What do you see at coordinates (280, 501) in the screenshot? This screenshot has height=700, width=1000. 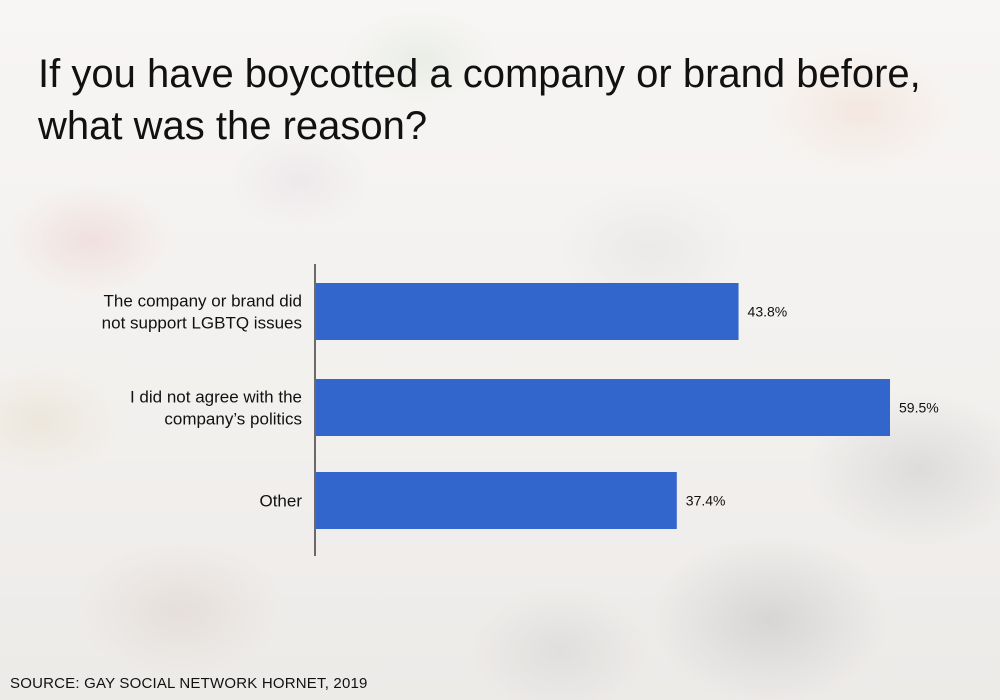 I see `category-label-3-line-1: Other` at bounding box center [280, 501].